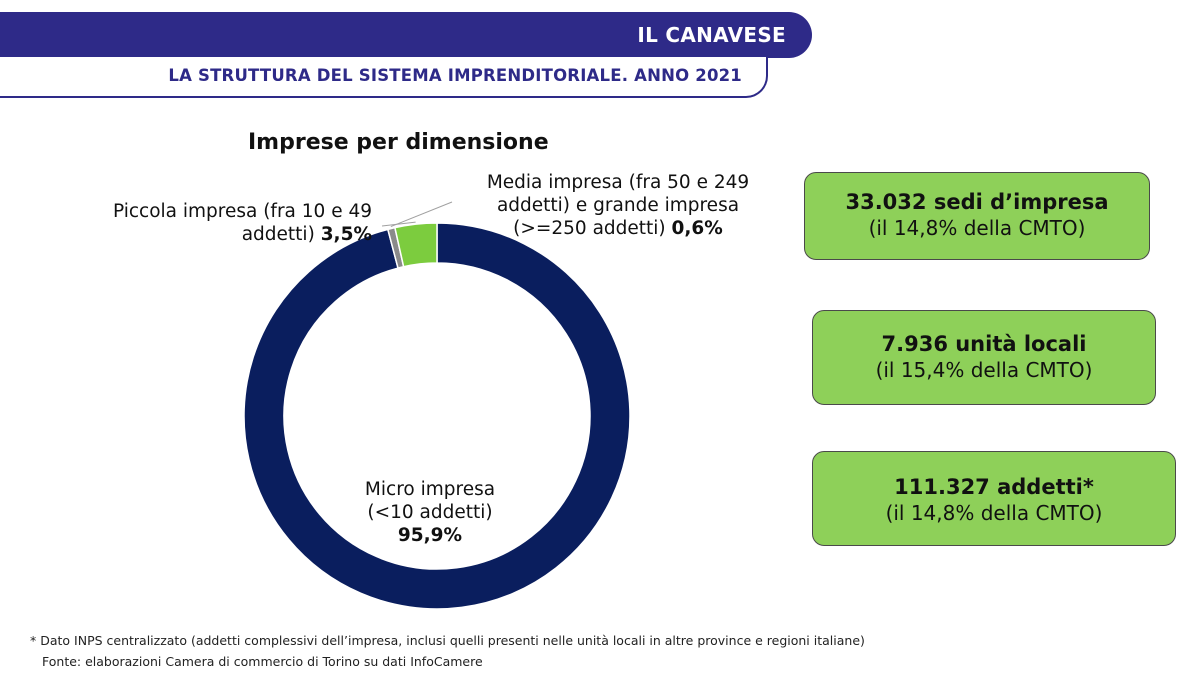 This screenshot has width=1200, height=679. I want to click on slice-piccola-impresa, so click(416, 245).